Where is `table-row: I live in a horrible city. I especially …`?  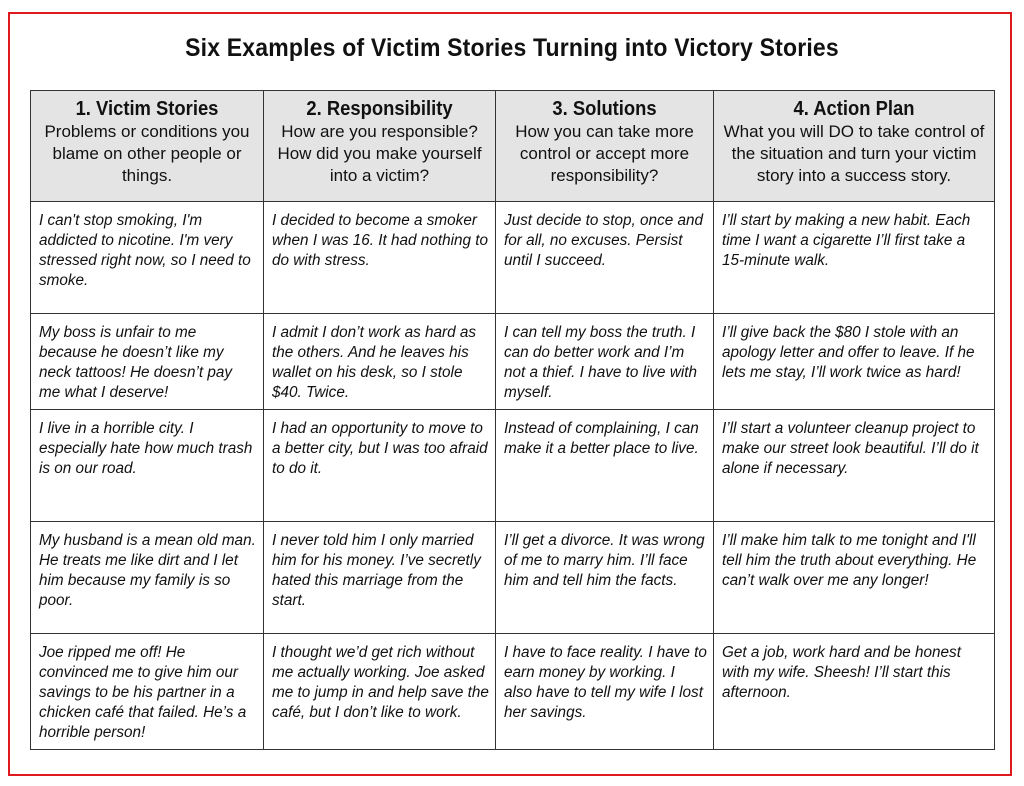
table-row: I live in a horrible city. I especially … is located at coordinates (512, 465).